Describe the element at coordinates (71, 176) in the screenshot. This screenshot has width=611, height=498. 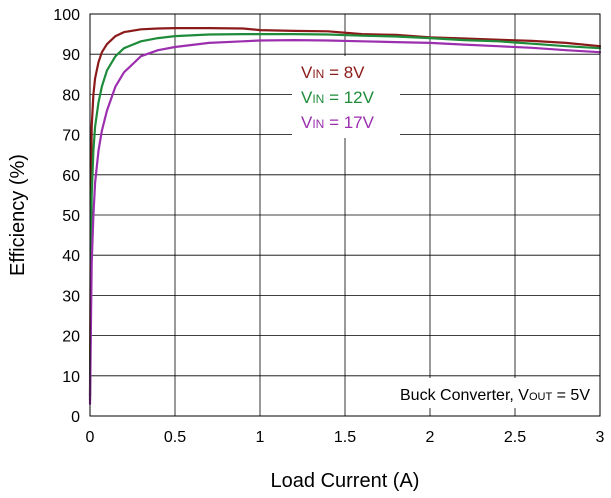
I see `y-tick-label: 60` at that location.